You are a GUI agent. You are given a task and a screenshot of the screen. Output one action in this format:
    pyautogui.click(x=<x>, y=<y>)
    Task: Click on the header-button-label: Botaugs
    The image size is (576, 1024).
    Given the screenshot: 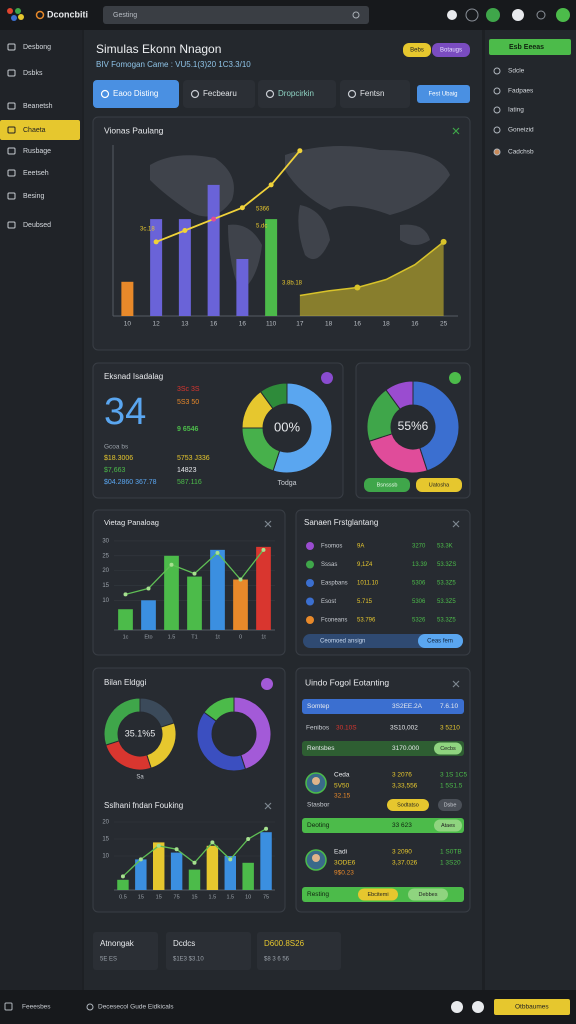 What is the action you would take?
    pyautogui.click(x=451, y=51)
    